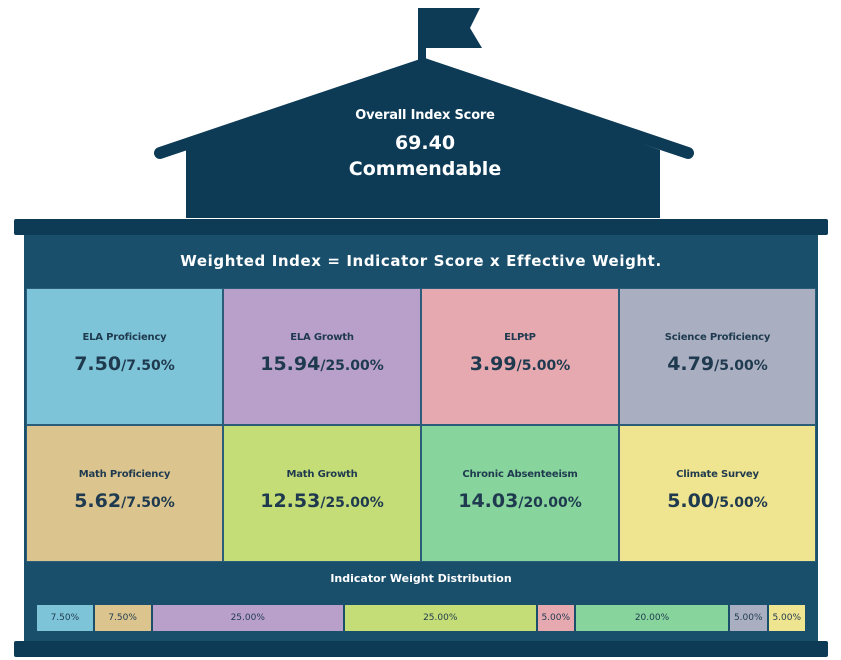 Image resolution: width=841 pixels, height=660 pixels. Describe the element at coordinates (290, 501) in the screenshot. I see `indicator-score: 12.53` at that location.